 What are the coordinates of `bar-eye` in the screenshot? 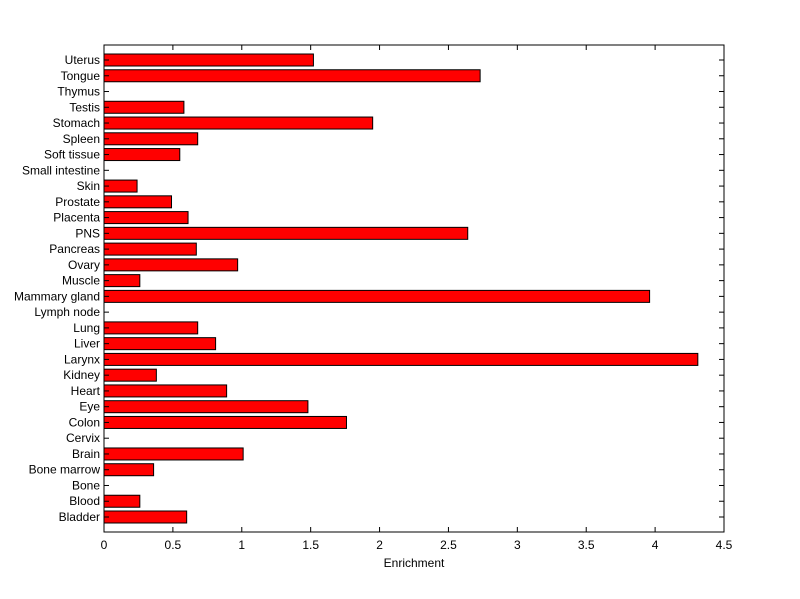 It's located at (206, 407).